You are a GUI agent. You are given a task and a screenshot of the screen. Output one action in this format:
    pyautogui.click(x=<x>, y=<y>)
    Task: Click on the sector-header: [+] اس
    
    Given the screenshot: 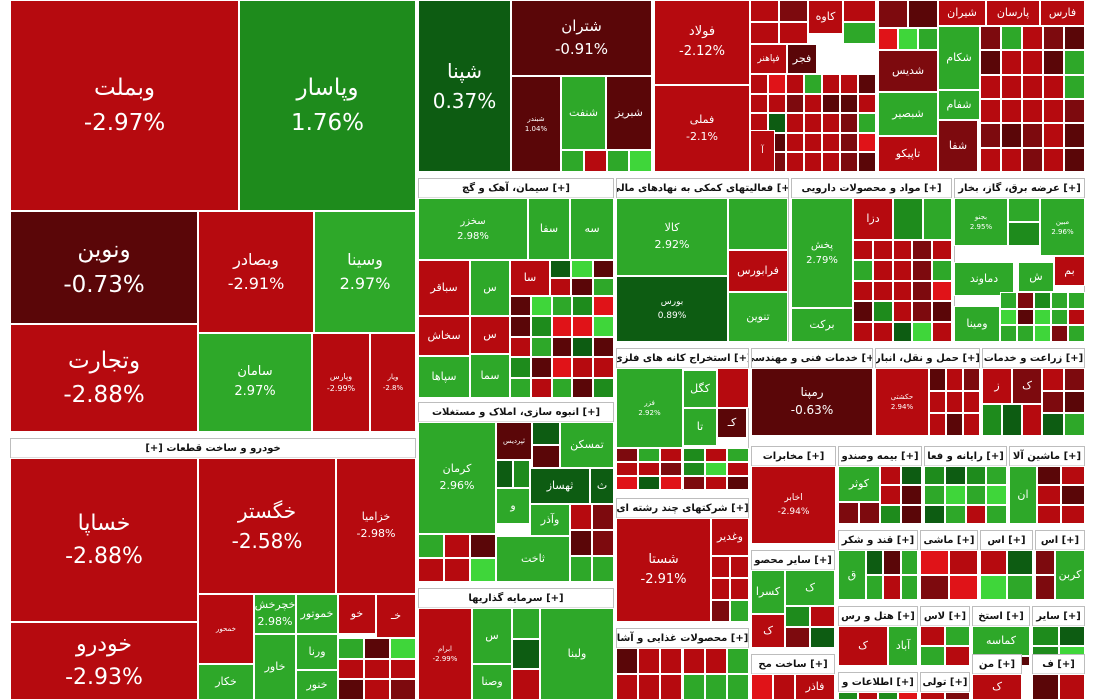 What is the action you would take?
    pyautogui.click(x=1060, y=540)
    